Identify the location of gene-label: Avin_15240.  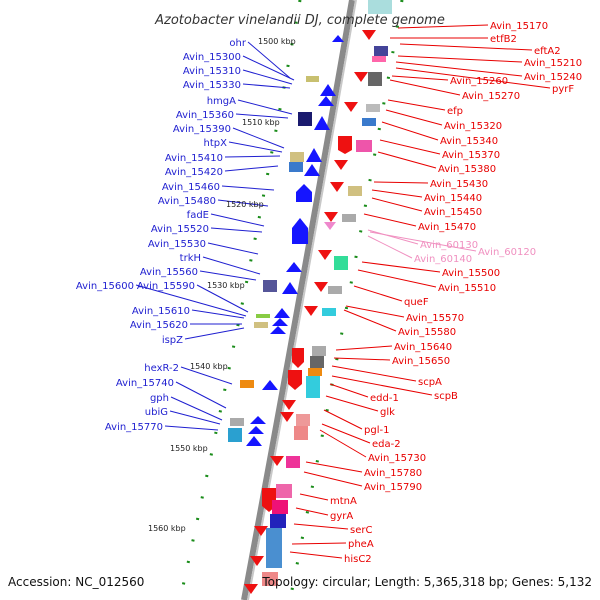
(553, 77).